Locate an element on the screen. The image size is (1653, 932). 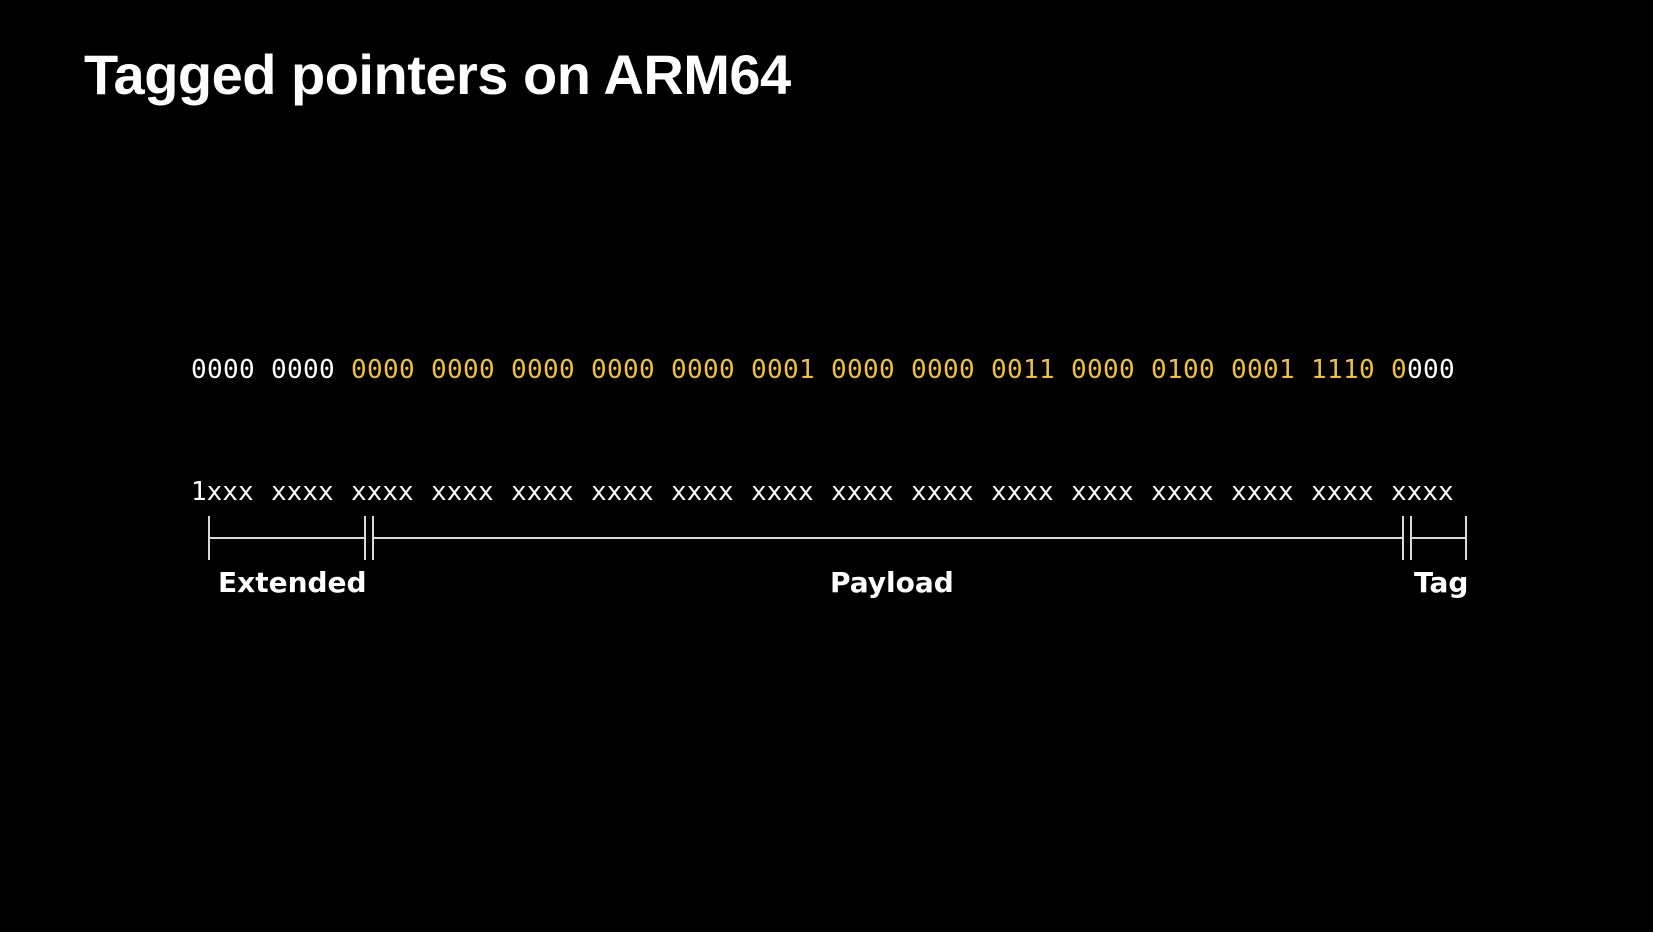
value-nibble: 1110 is located at coordinates (1343, 370).